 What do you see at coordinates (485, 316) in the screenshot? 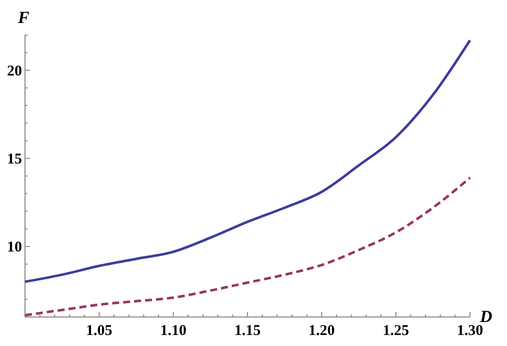
I see `x-axis-title: D` at bounding box center [485, 316].